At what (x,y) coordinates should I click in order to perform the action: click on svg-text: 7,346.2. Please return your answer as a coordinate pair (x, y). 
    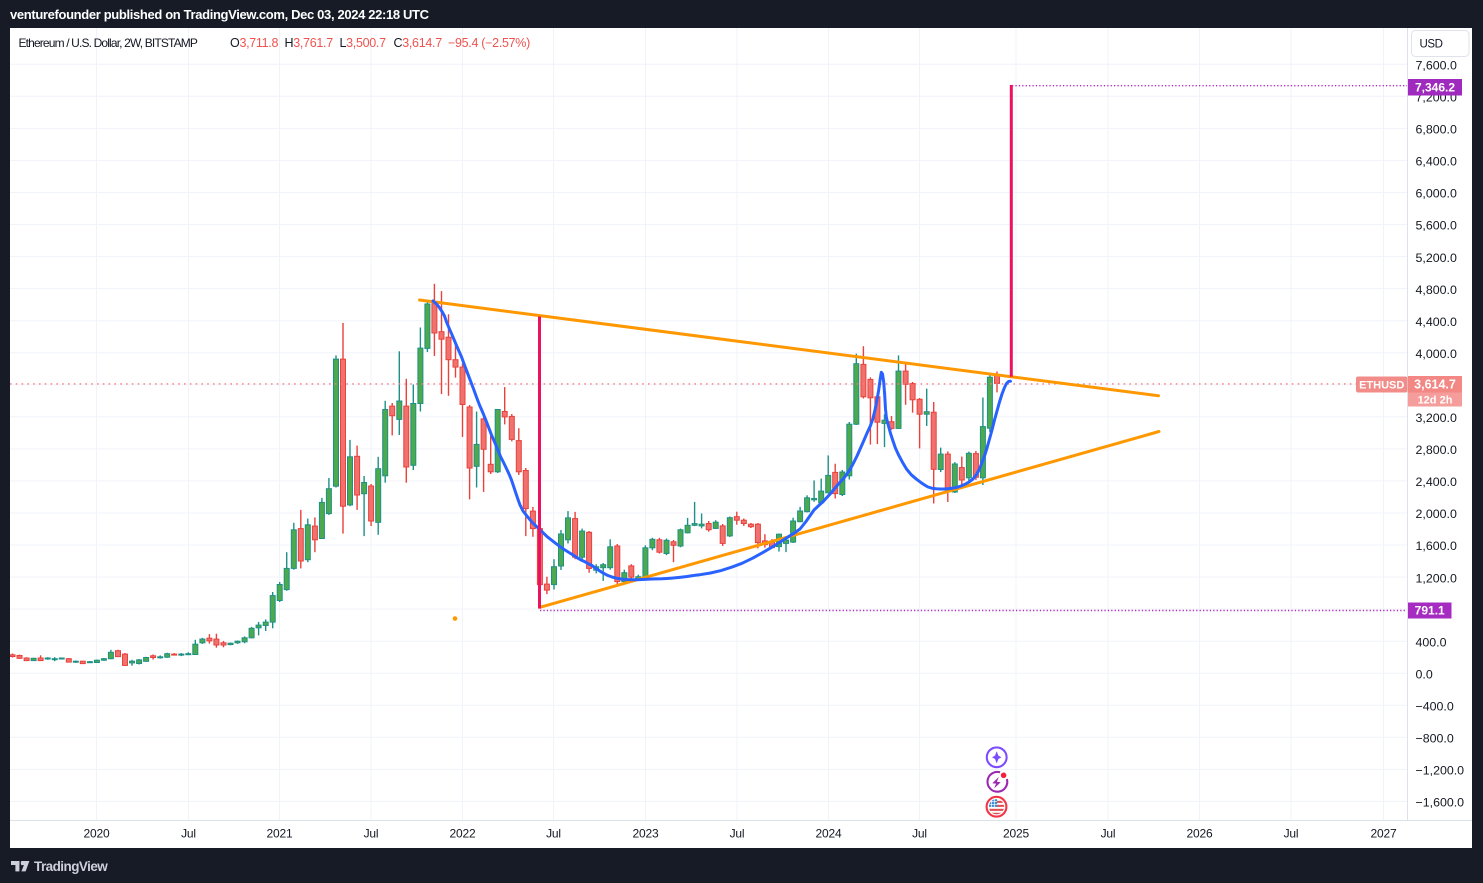
    Looking at the image, I should click on (1435, 87).